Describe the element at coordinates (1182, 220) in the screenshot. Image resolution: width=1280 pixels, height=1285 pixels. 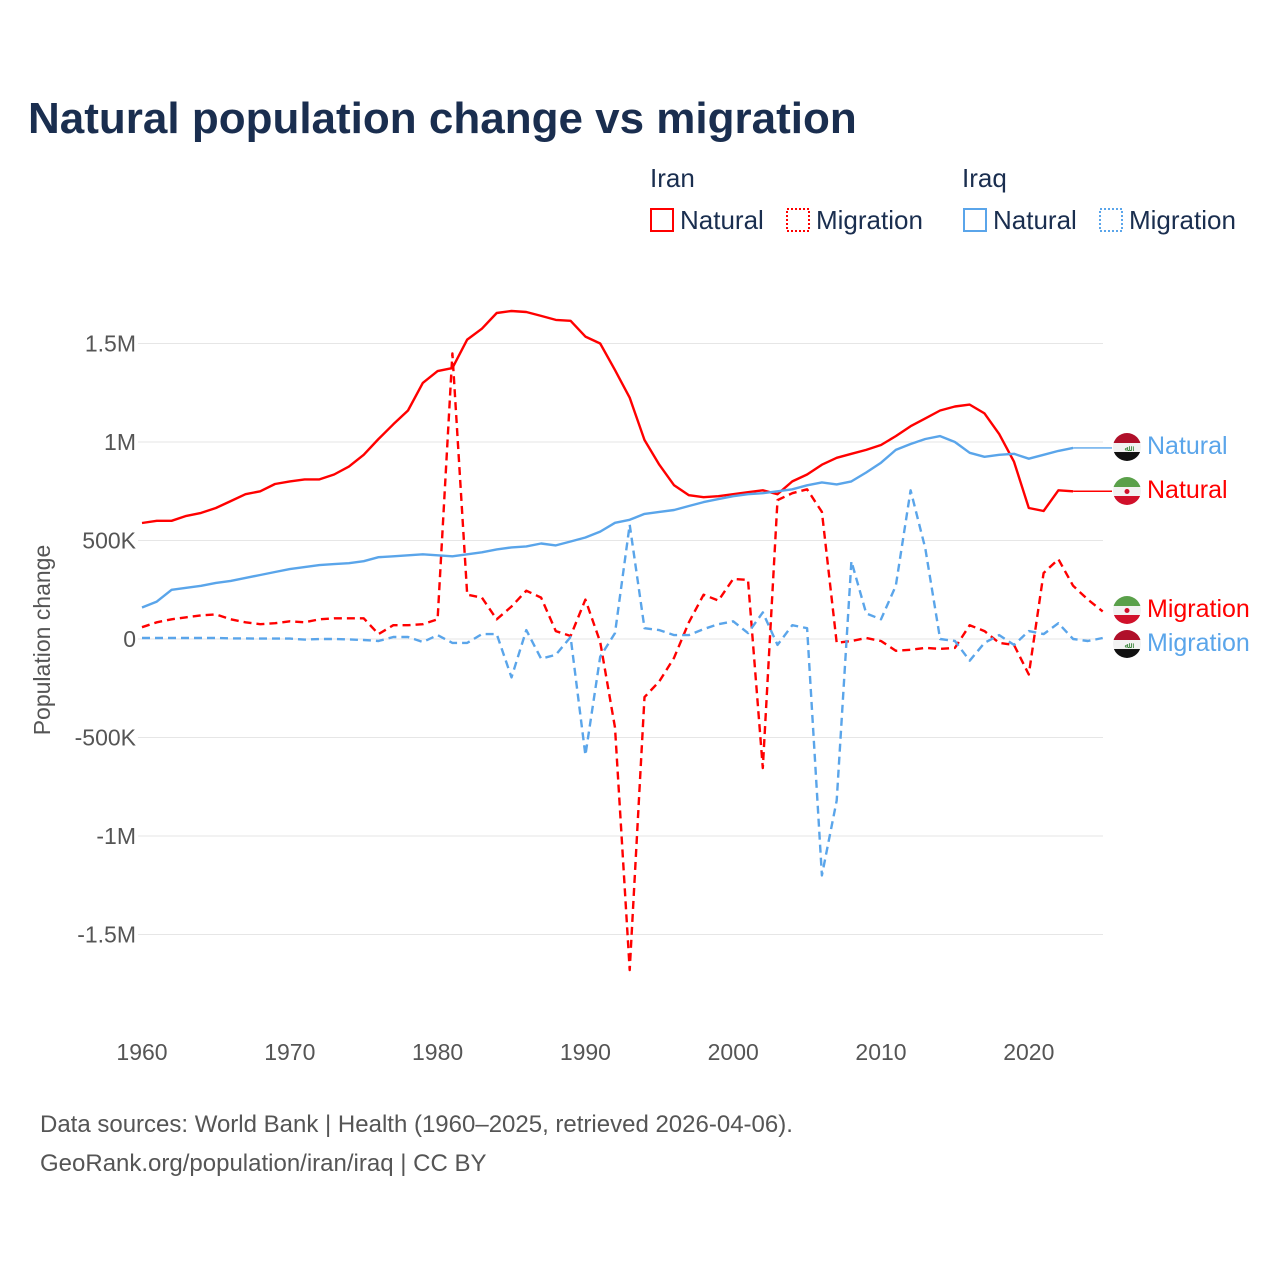
I see `legend-iraq-migration: Migration` at that location.